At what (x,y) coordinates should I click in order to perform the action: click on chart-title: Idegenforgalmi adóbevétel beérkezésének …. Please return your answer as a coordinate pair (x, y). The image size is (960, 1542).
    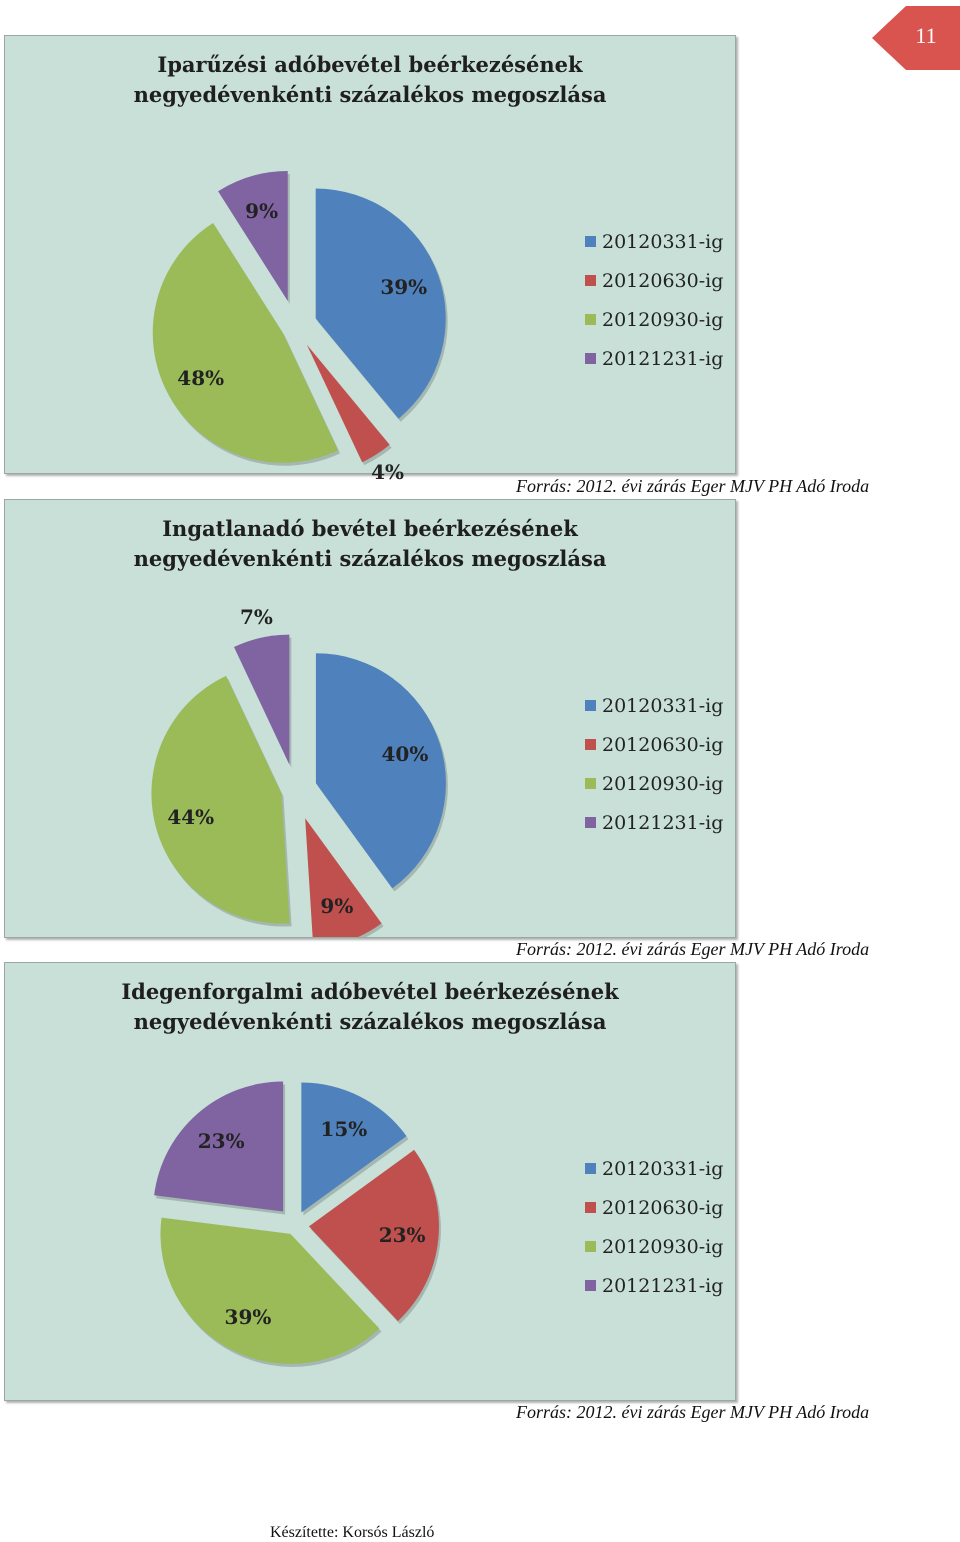
    Looking at the image, I should click on (370, 1007).